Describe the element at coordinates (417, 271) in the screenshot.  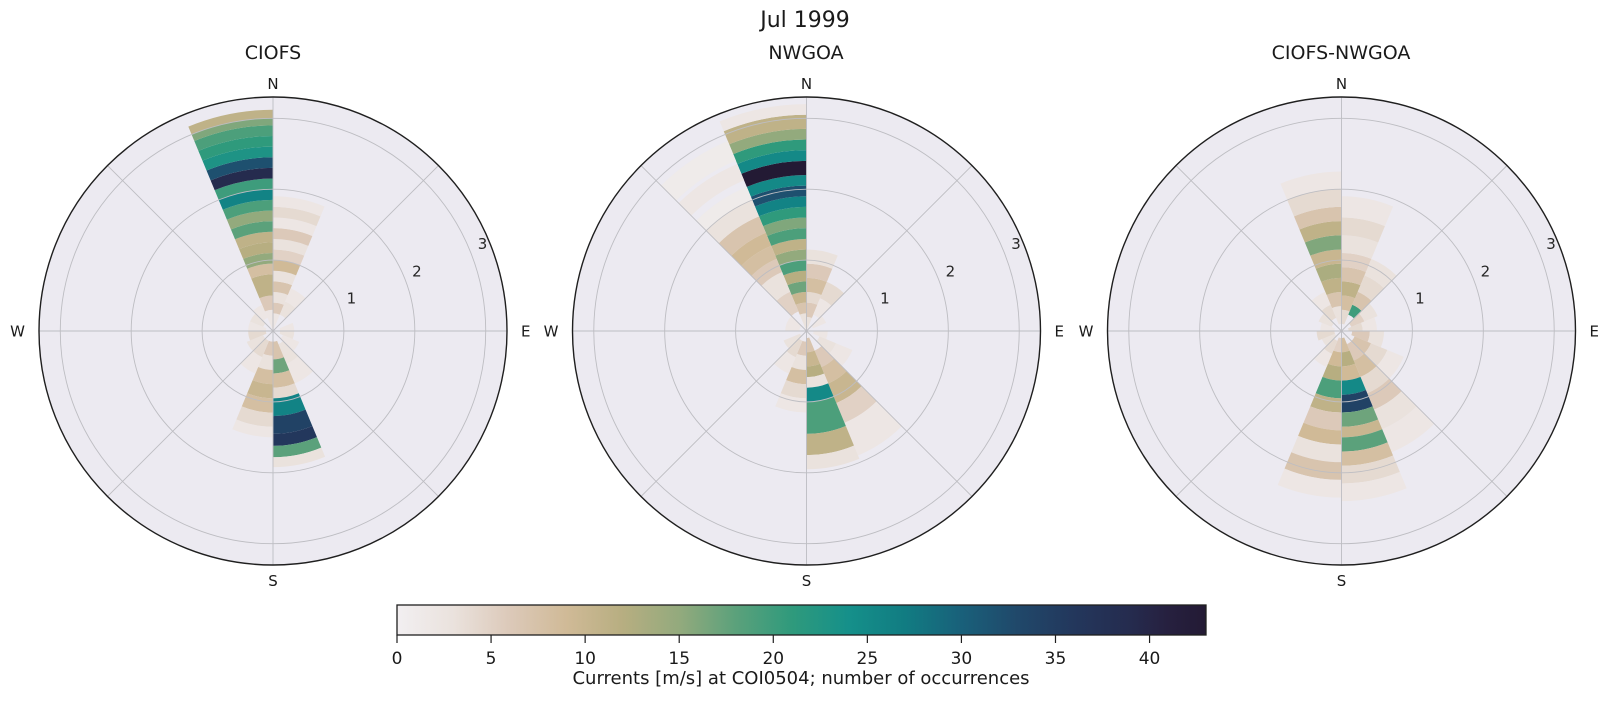
I see `radial-tick-label: 2` at that location.